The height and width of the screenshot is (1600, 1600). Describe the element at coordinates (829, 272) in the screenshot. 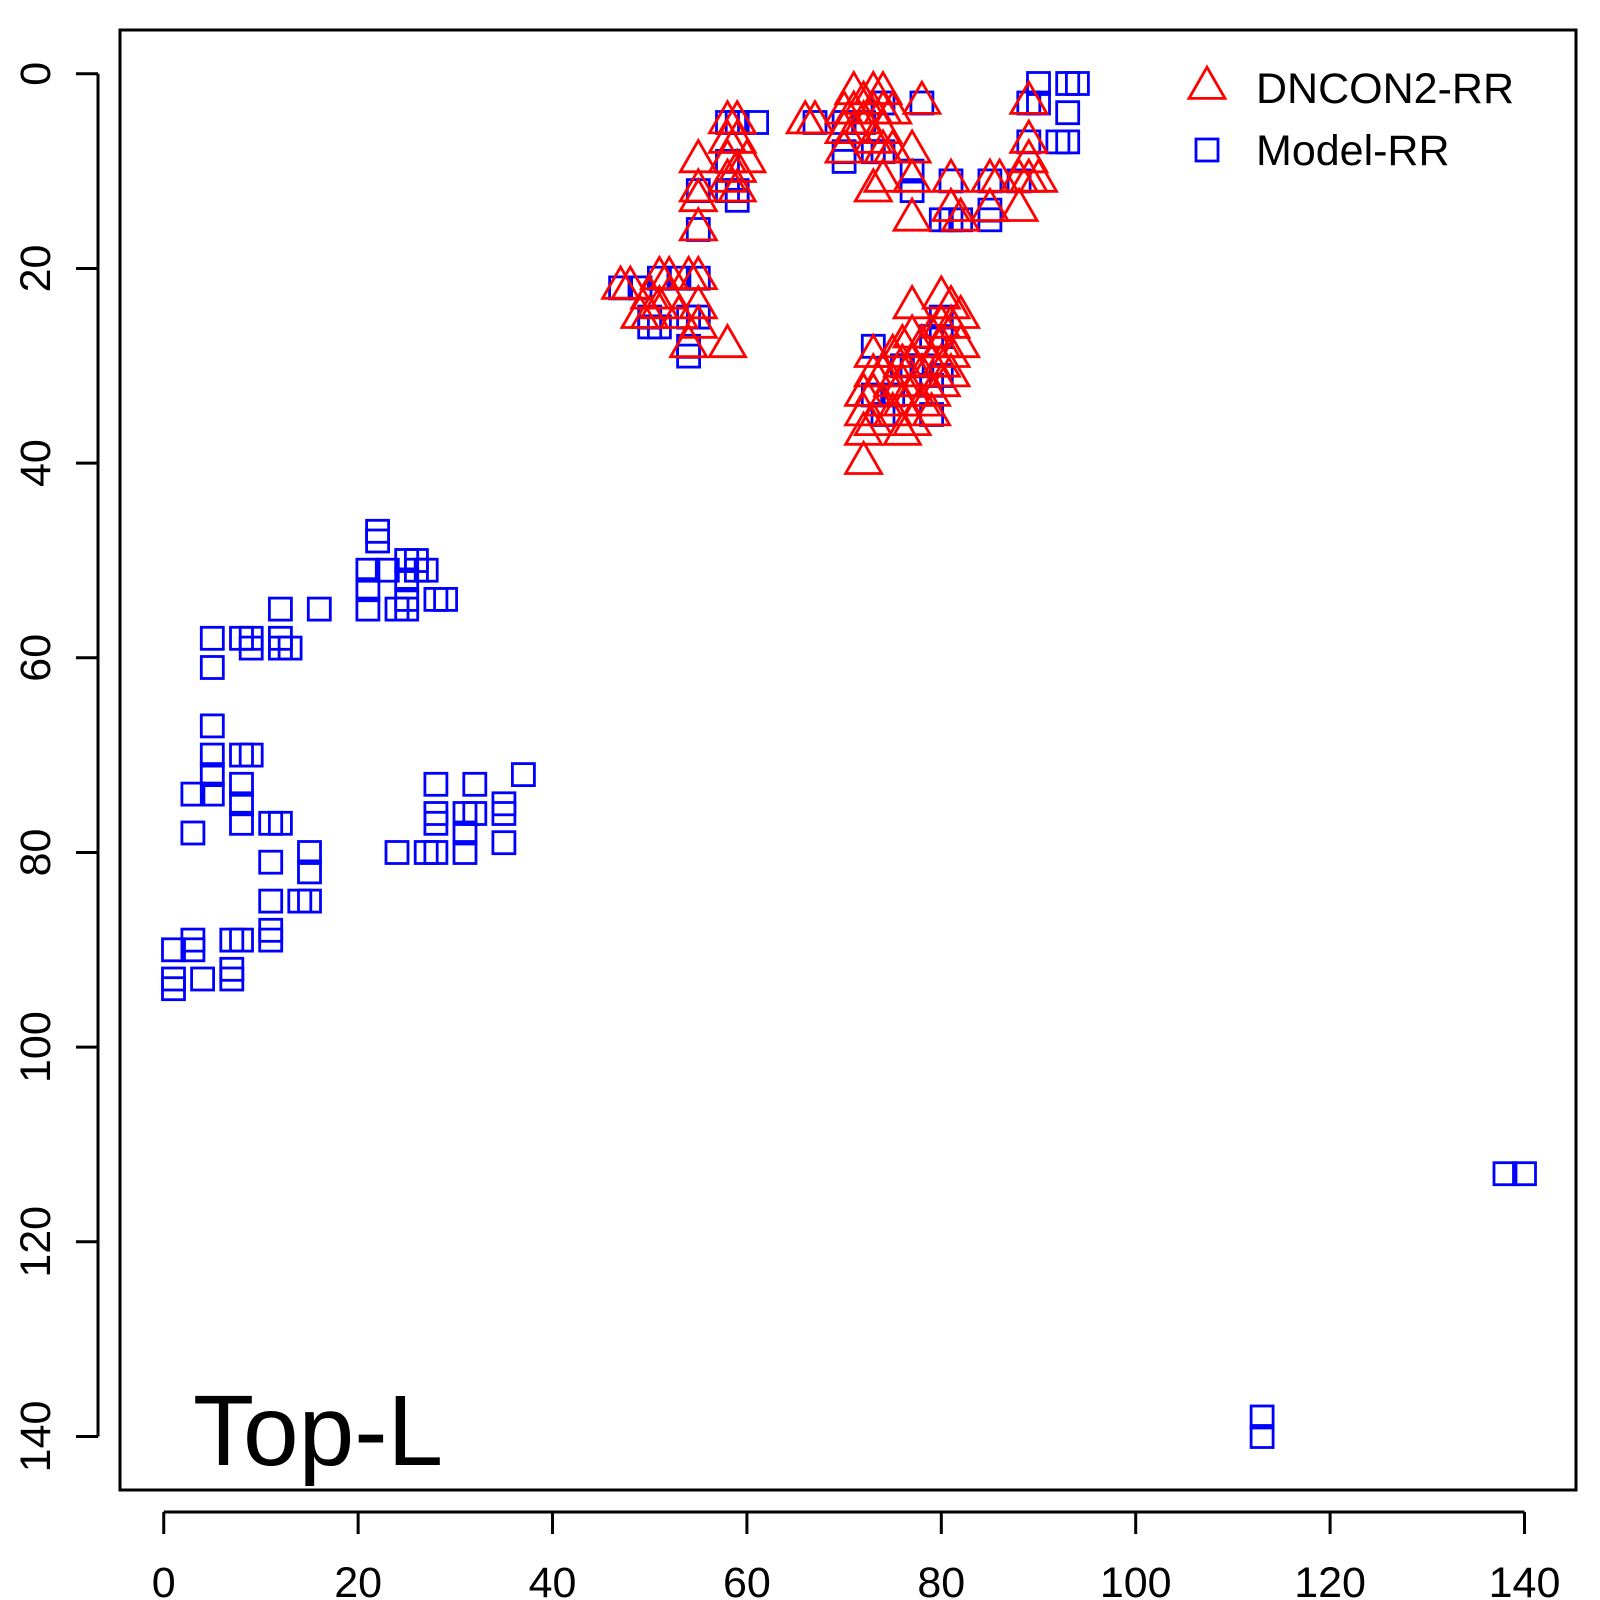

I see `series-dncon2-rr` at that location.